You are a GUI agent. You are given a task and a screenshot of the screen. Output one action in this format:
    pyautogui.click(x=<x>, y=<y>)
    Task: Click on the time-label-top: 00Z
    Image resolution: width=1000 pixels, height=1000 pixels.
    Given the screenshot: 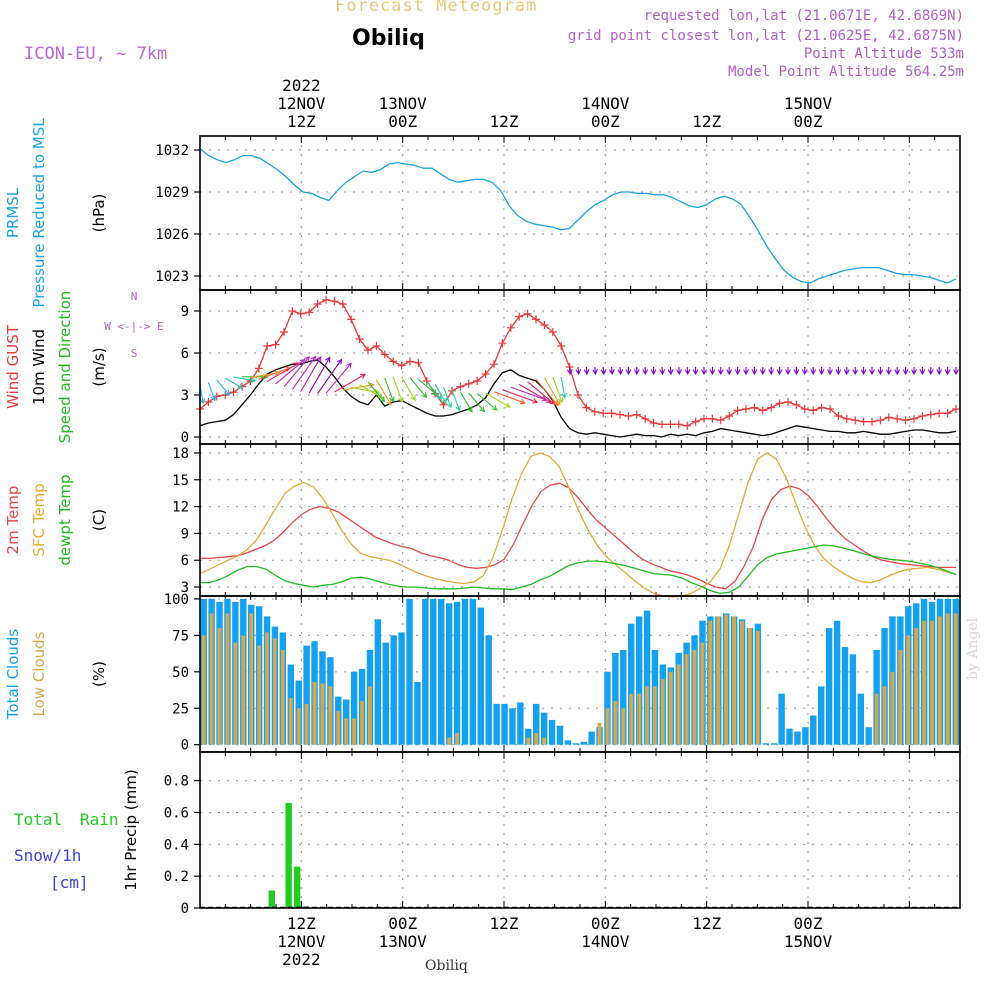 What is the action you would take?
    pyautogui.click(x=402, y=121)
    